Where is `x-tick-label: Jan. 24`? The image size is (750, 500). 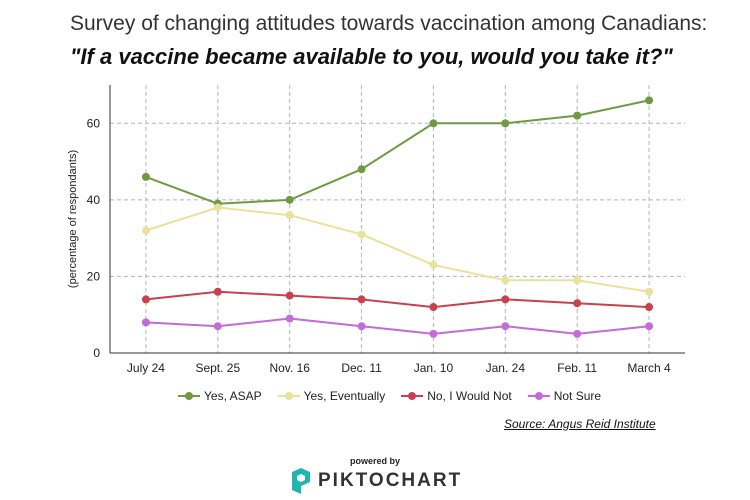
x-tick-label: Jan. 24 is located at coordinates (506, 368).